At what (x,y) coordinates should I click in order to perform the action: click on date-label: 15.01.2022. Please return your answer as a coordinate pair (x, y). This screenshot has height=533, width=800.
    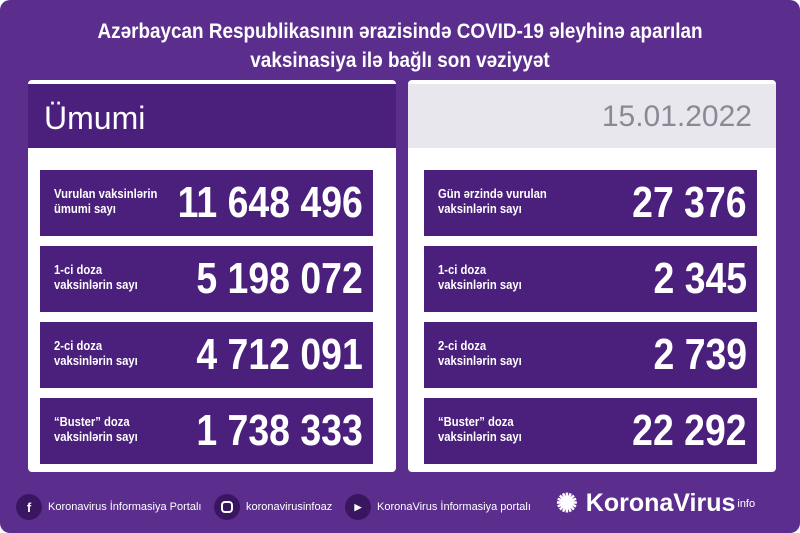
    Looking at the image, I should click on (676, 116).